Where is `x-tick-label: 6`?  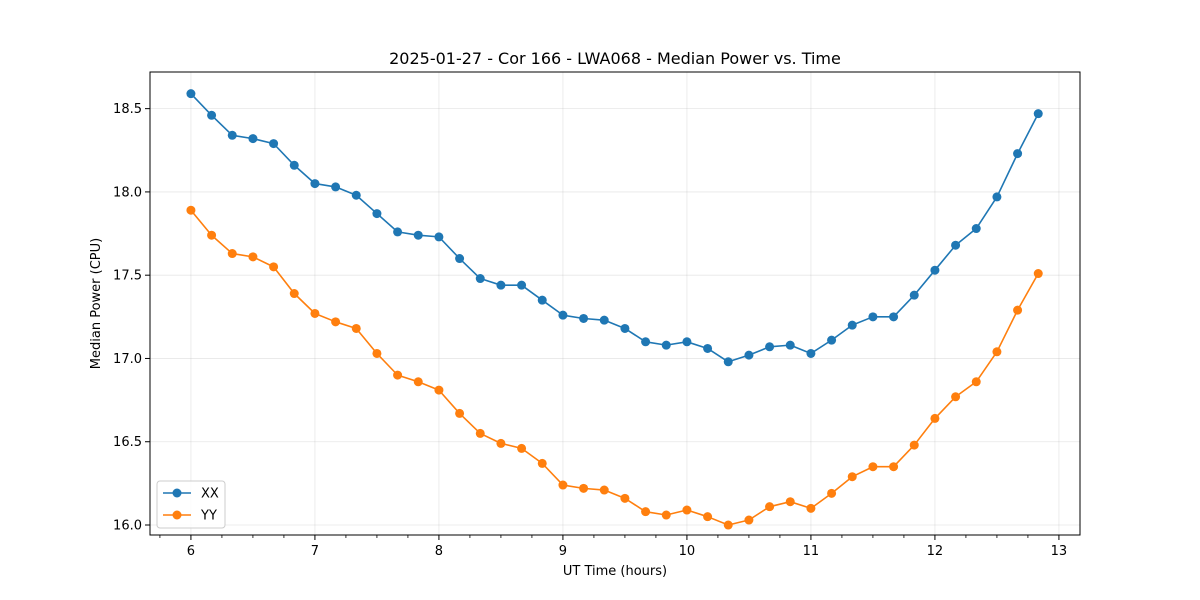
x-tick-label: 6 is located at coordinates (191, 551).